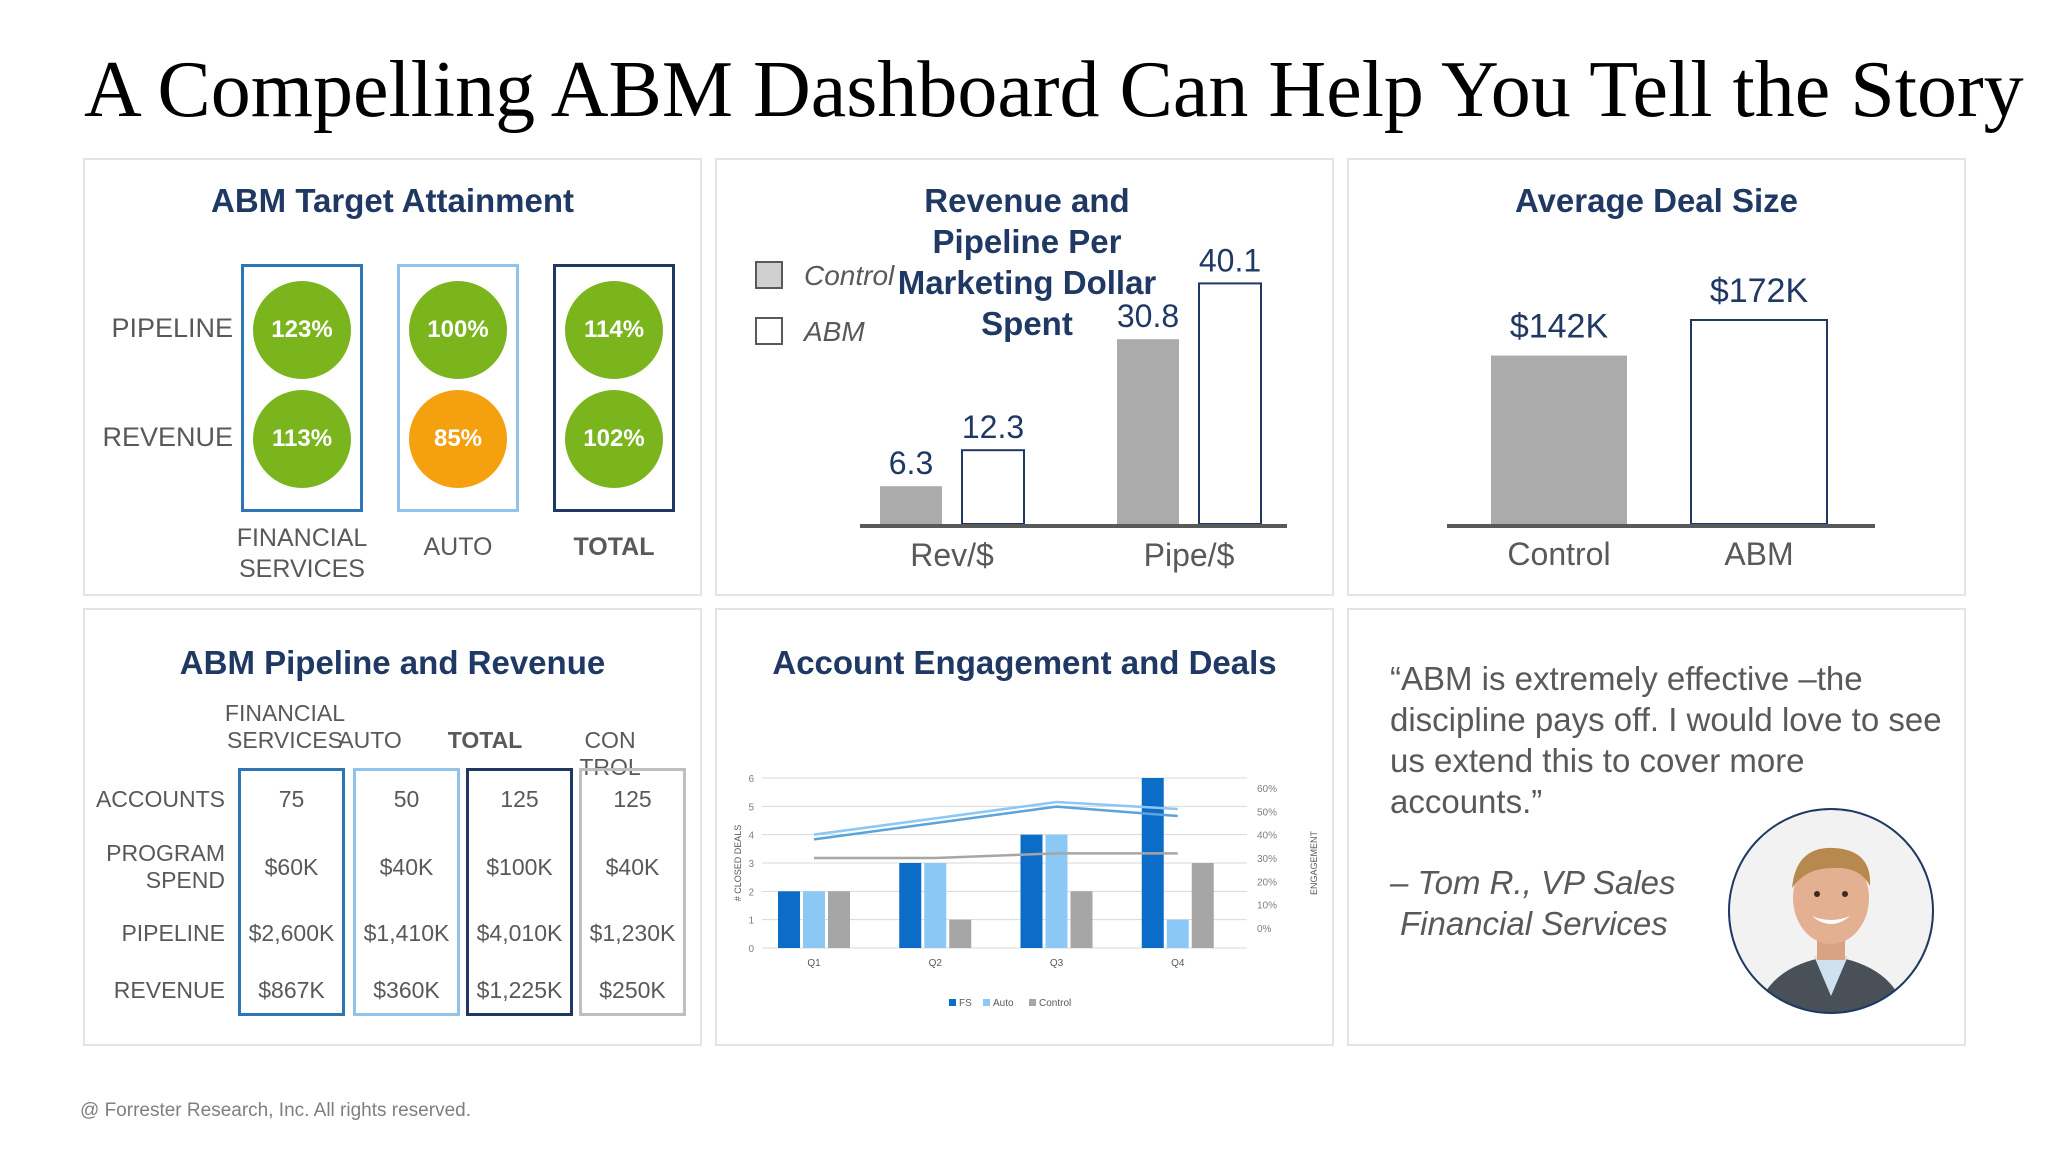 The width and height of the screenshot is (2048, 1152). What do you see at coordinates (1178, 963) in the screenshot?
I see `x-tick-label: Q4` at bounding box center [1178, 963].